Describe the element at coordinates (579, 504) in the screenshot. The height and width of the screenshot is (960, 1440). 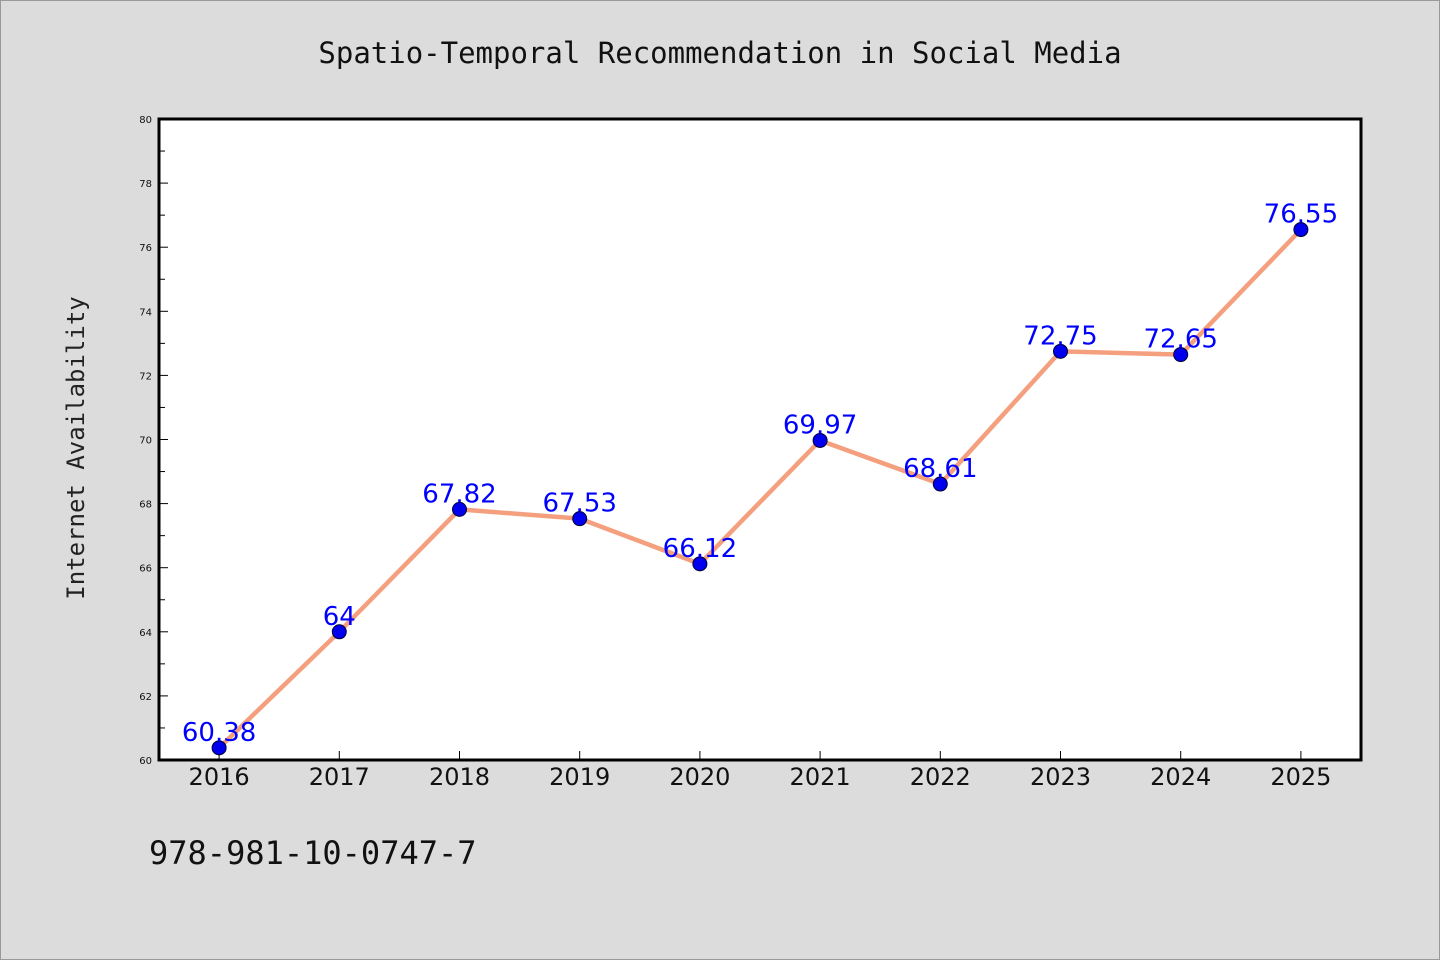
I see `data-label: 67.53` at that location.